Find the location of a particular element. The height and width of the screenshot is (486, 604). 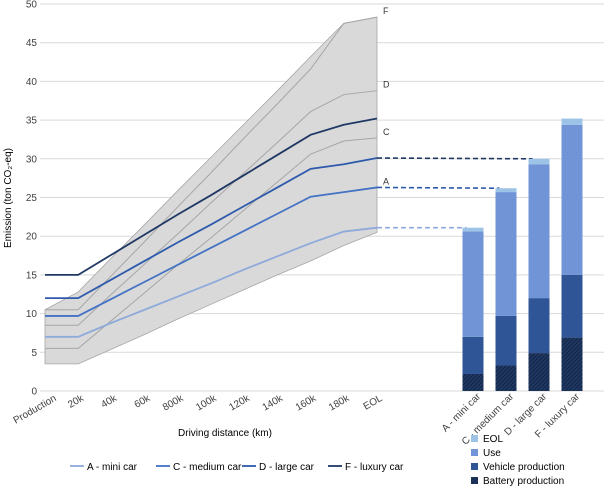

x-tick-label: 40k is located at coordinates (109, 402).